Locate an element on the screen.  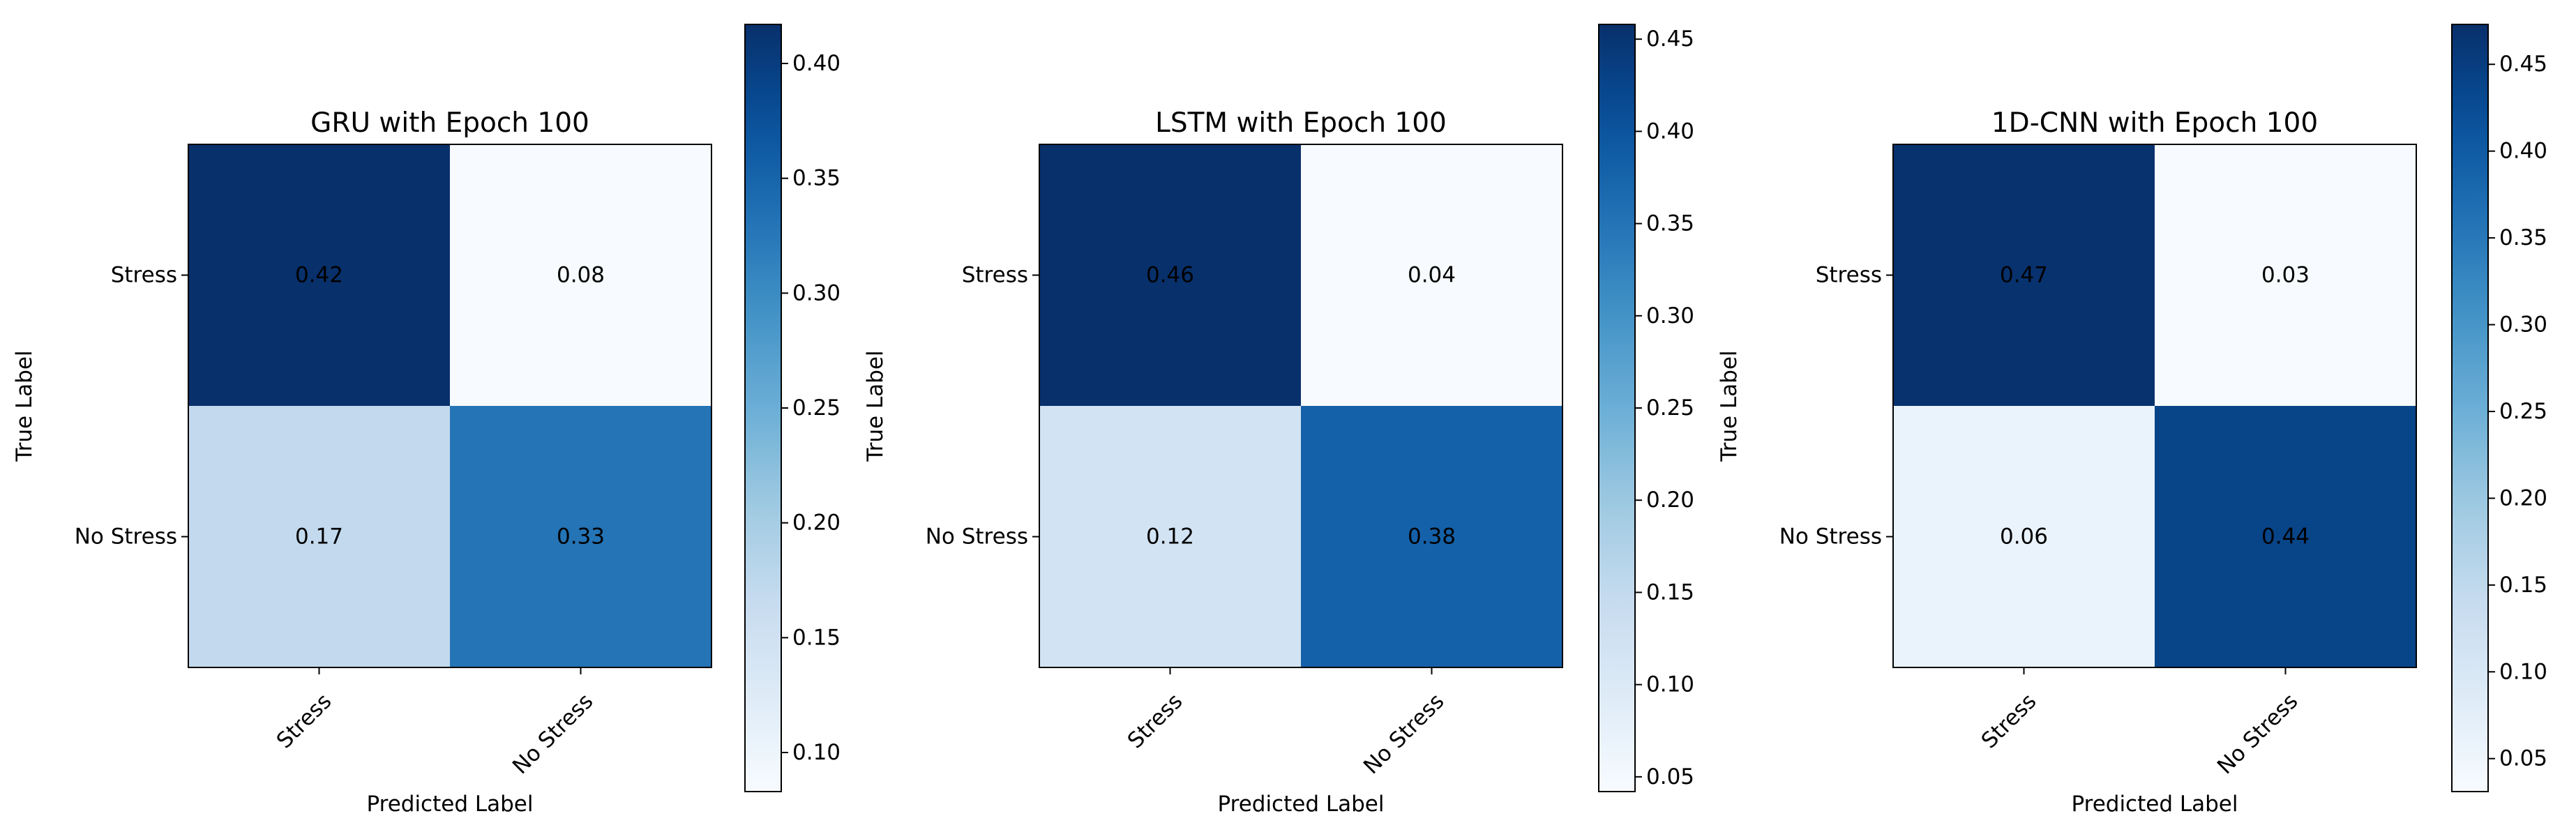
cell-value-label: 0.04 is located at coordinates (1432, 275).